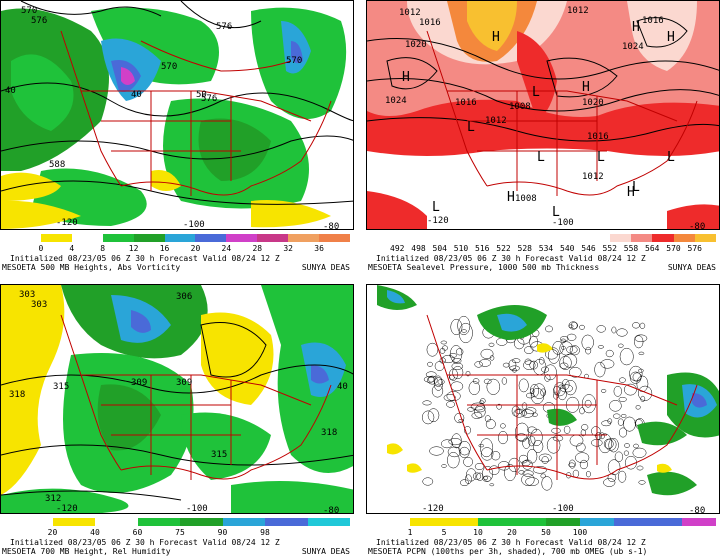 Image resolution: width=720 pixels, height=558 pixels. I want to click on pressure-center-high: H, so click(586, 87).